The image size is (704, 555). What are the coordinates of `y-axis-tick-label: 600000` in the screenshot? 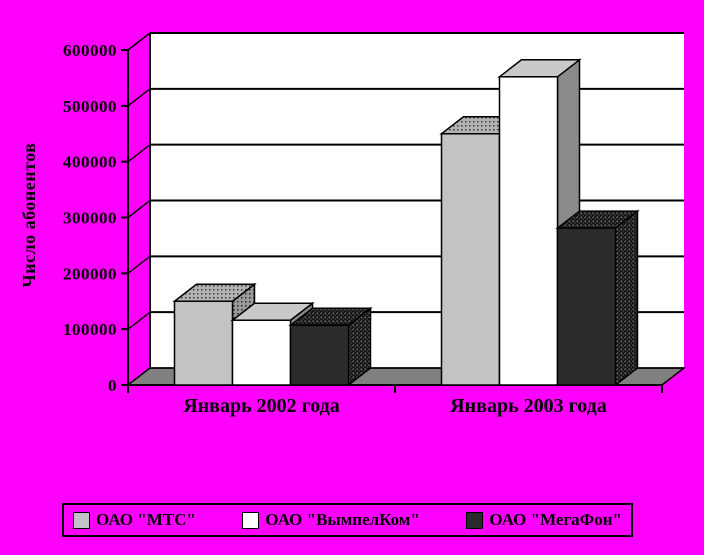 It's located at (90, 50).